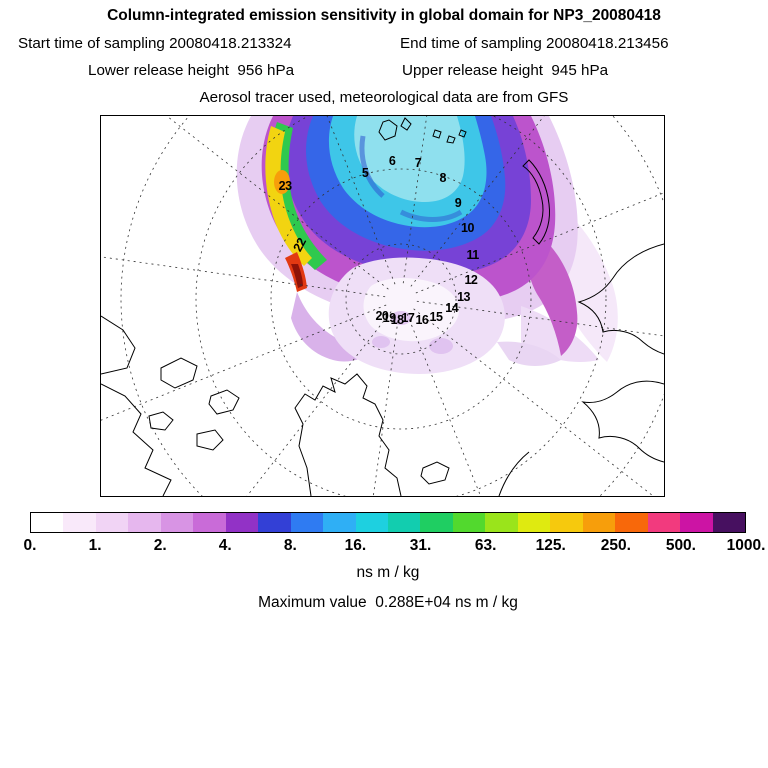  What do you see at coordinates (288, 196) in the screenshot?
I see `plume-yellow-band` at bounding box center [288, 196].